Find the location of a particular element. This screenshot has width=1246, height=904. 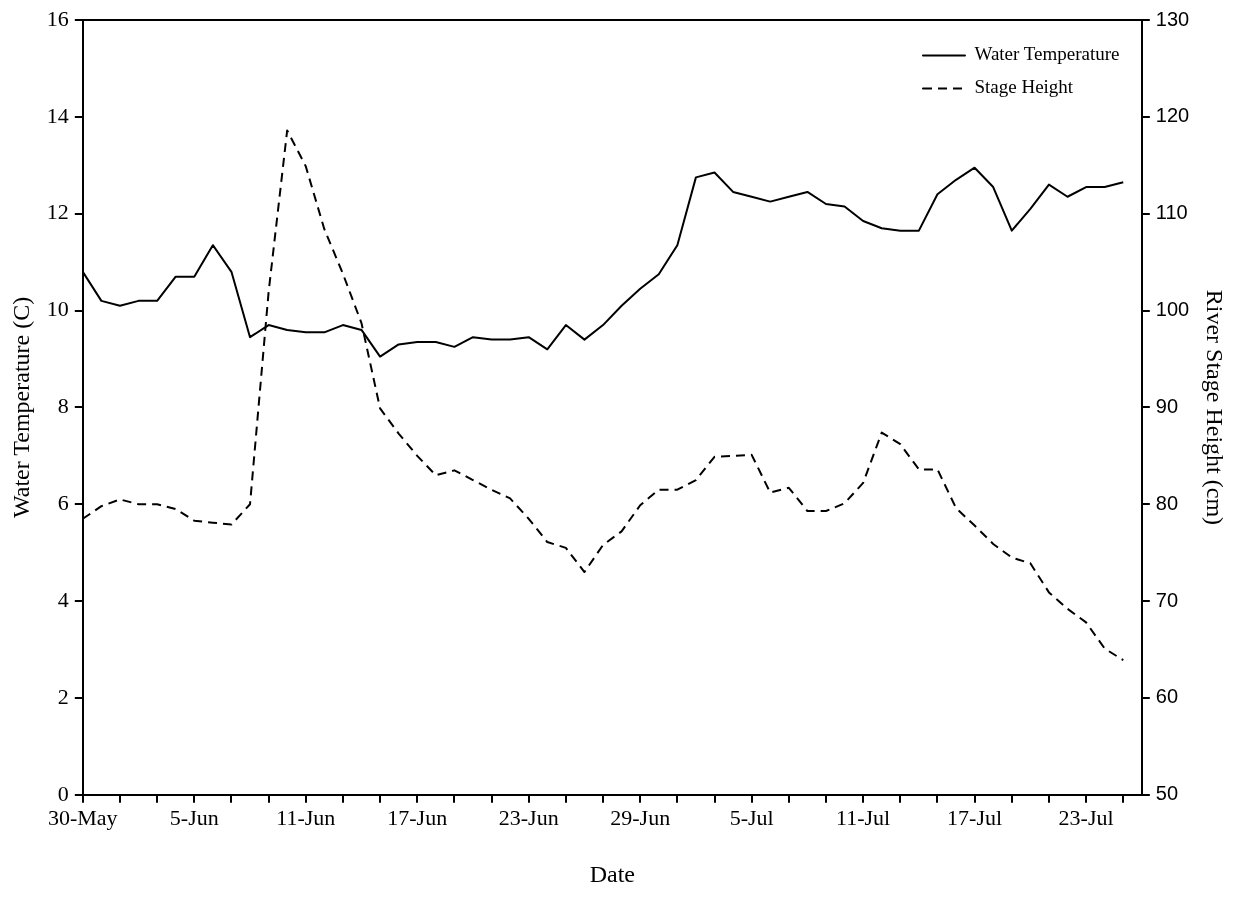

y-tick-label: 16 is located at coordinates (57, 18).